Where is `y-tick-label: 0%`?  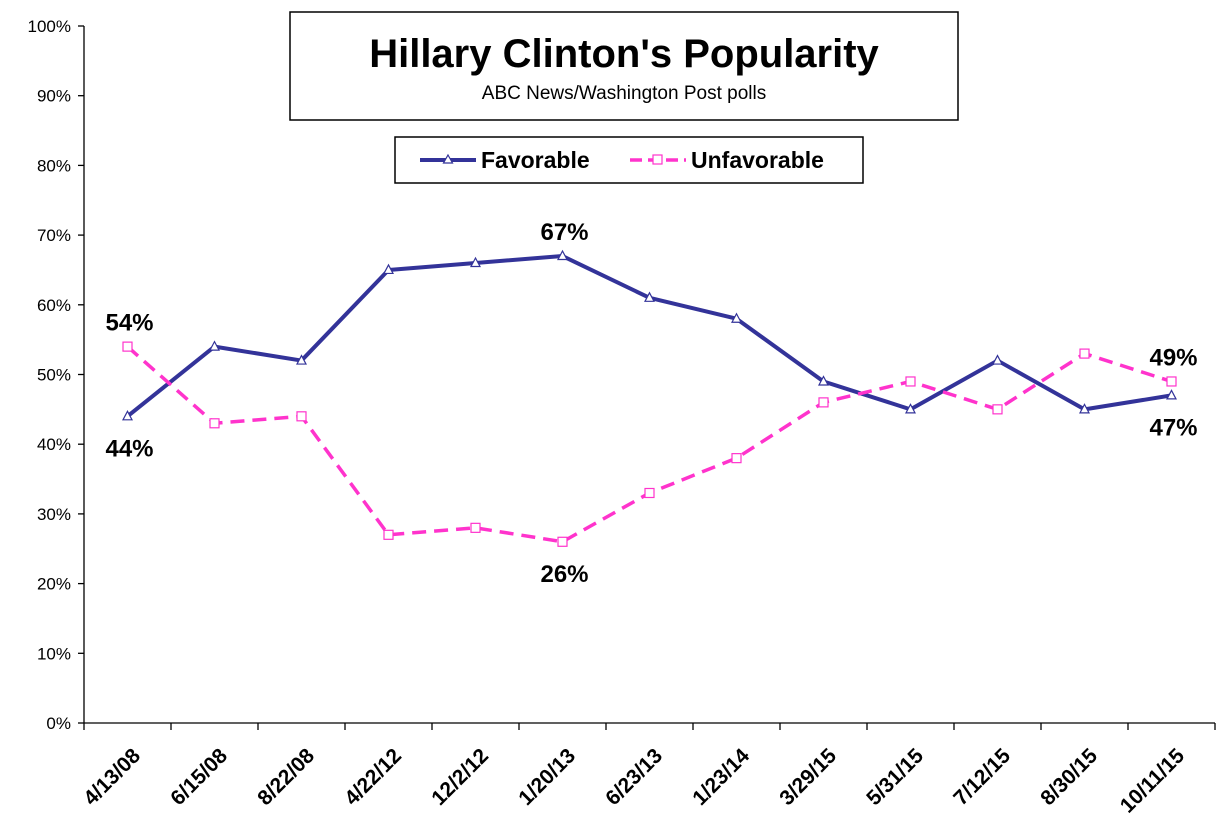 y-tick-label: 0% is located at coordinates (58, 723).